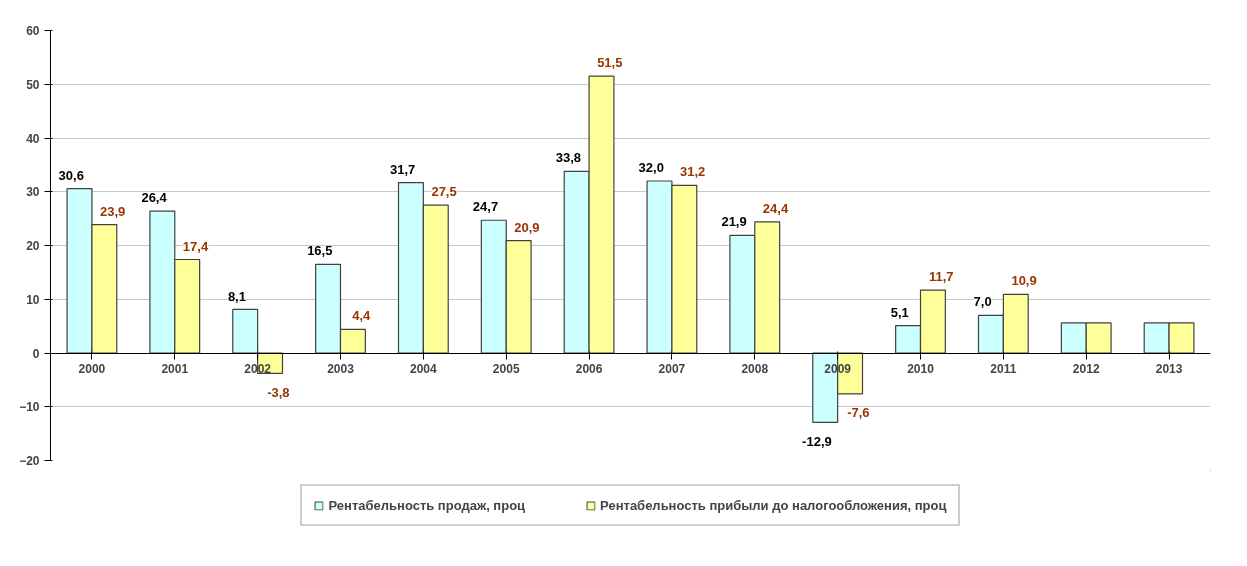  I want to click on y-tick-label: 60, so click(33, 31).